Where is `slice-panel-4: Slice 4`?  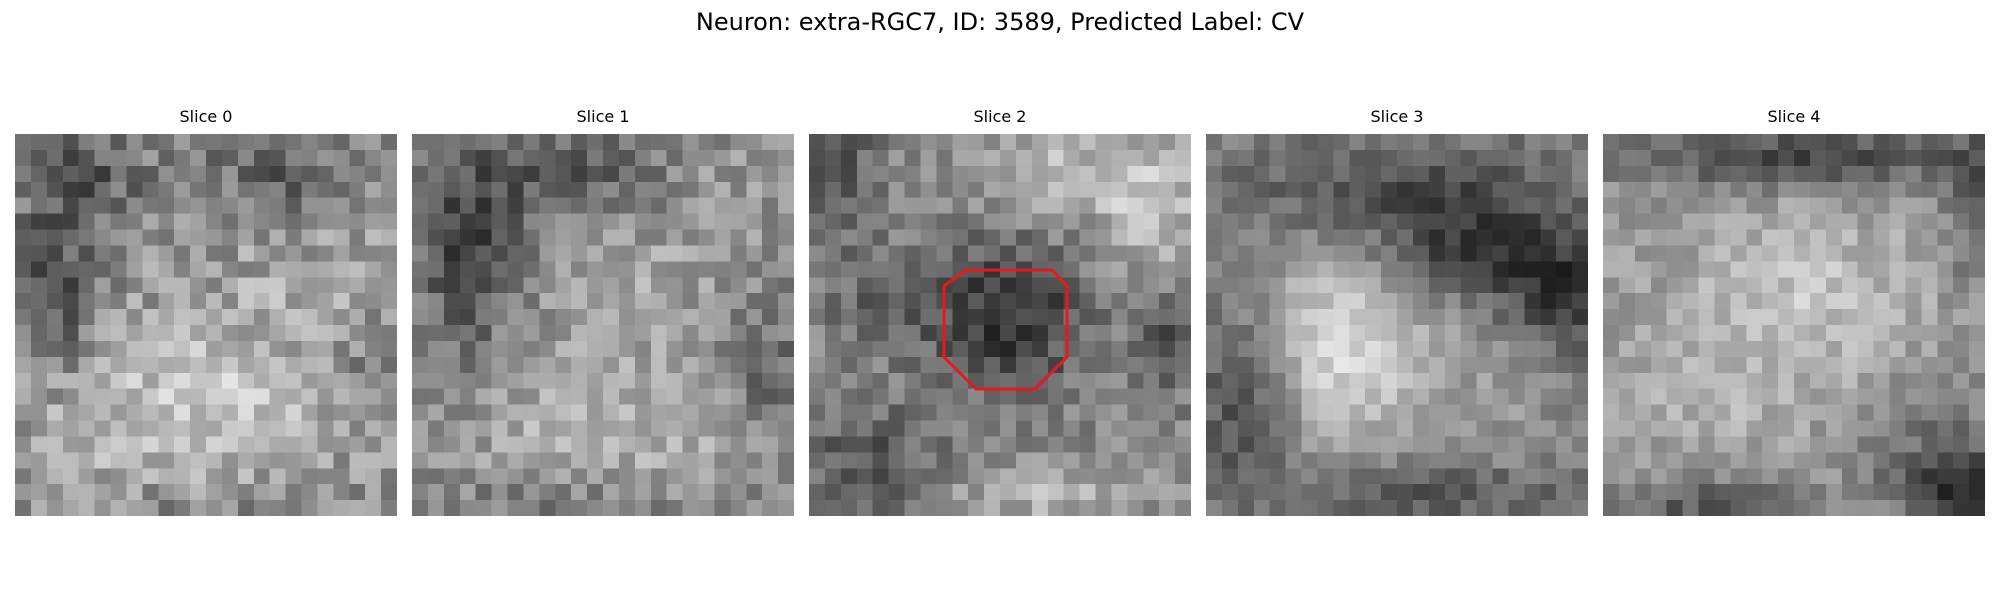
slice-panel-4: Slice 4 is located at coordinates (1794, 311).